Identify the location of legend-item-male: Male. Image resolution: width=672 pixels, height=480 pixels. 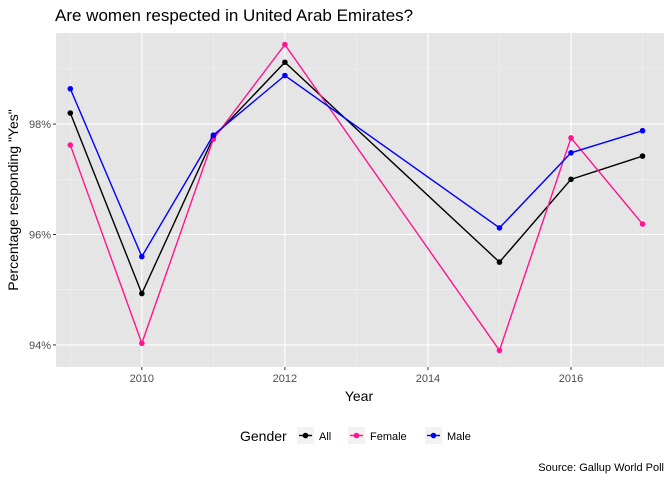
(448, 435).